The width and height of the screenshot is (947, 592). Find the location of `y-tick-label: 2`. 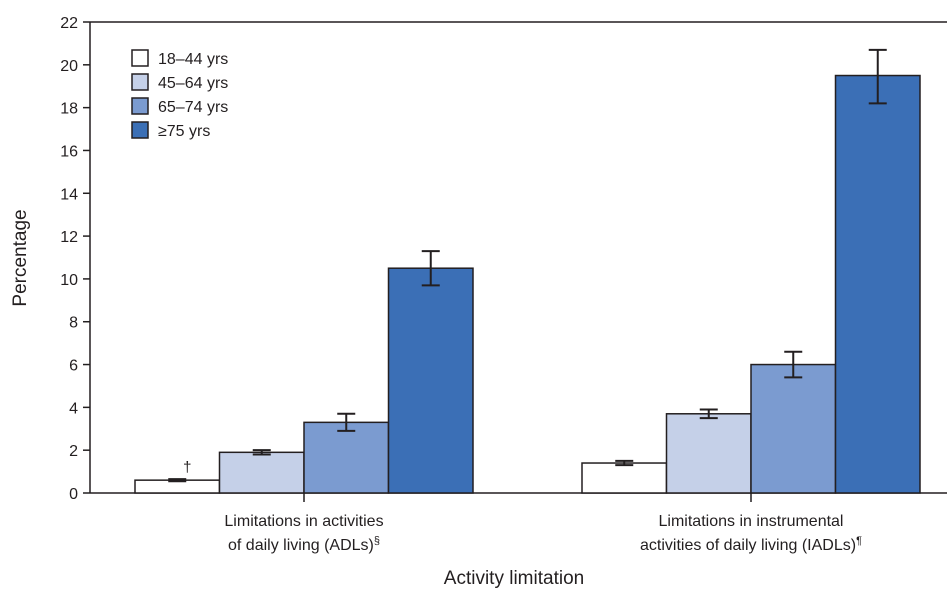

y-tick-label: 2 is located at coordinates (73, 451).